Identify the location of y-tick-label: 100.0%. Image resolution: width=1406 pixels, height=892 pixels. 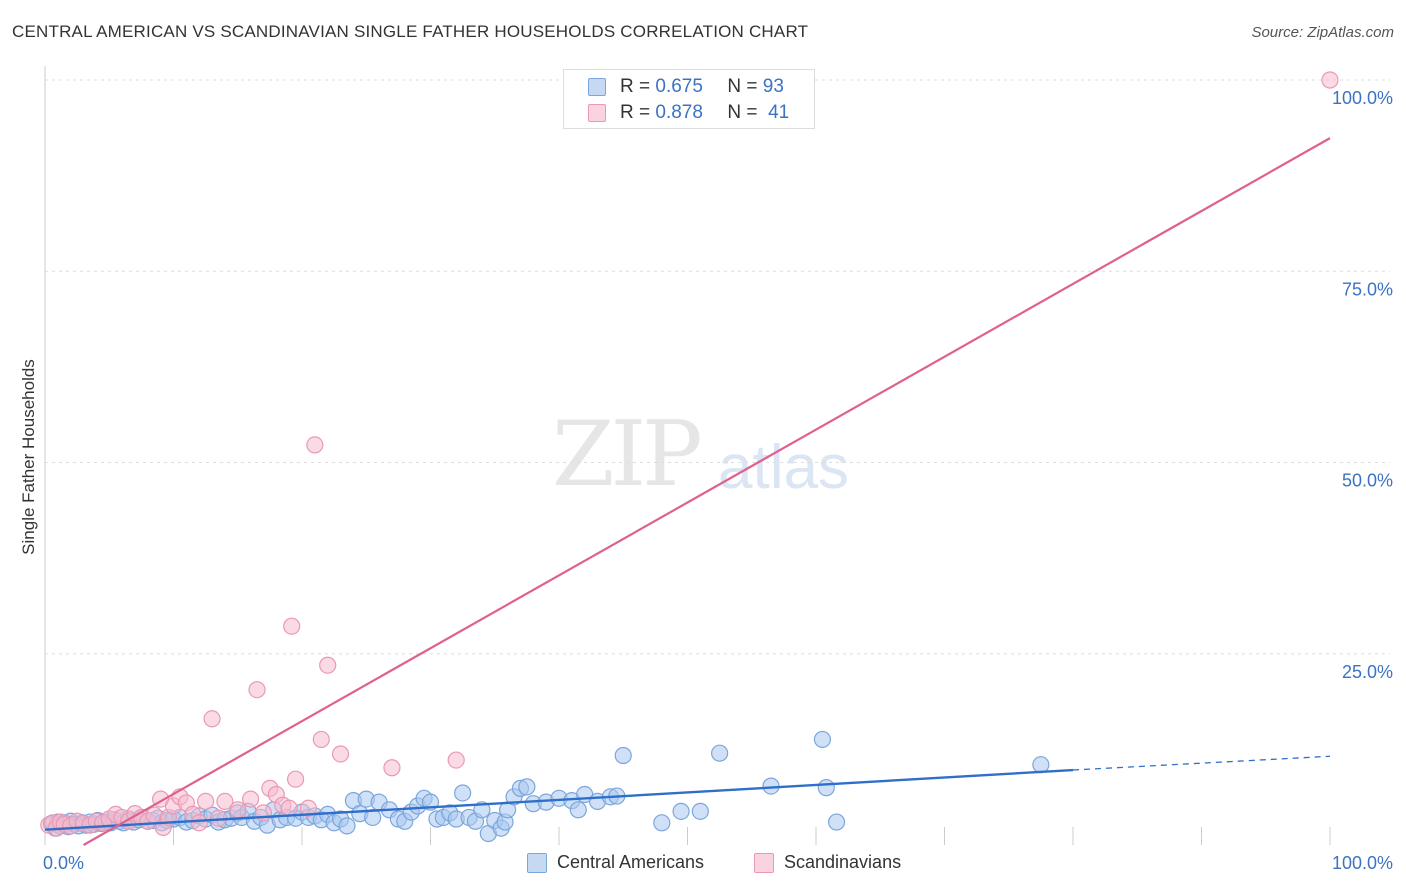
(1362, 98).